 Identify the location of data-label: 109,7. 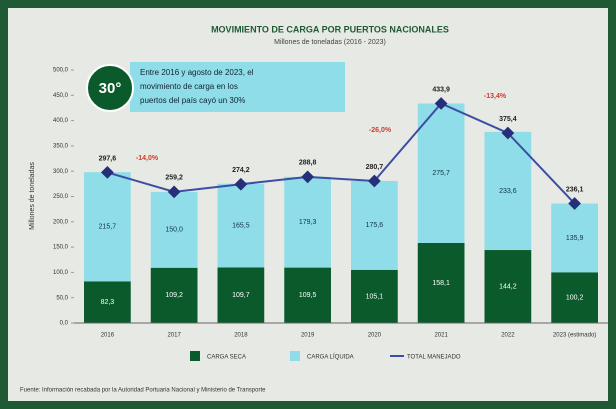
(241, 295).